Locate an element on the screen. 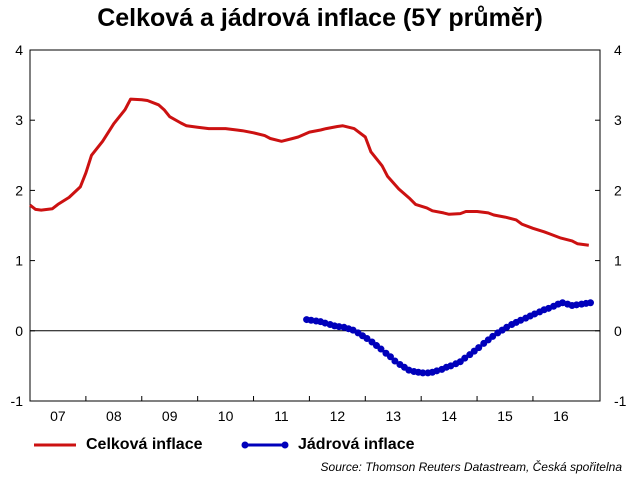 The width and height of the screenshot is (640, 482). x-tick-label: 15 is located at coordinates (505, 416).